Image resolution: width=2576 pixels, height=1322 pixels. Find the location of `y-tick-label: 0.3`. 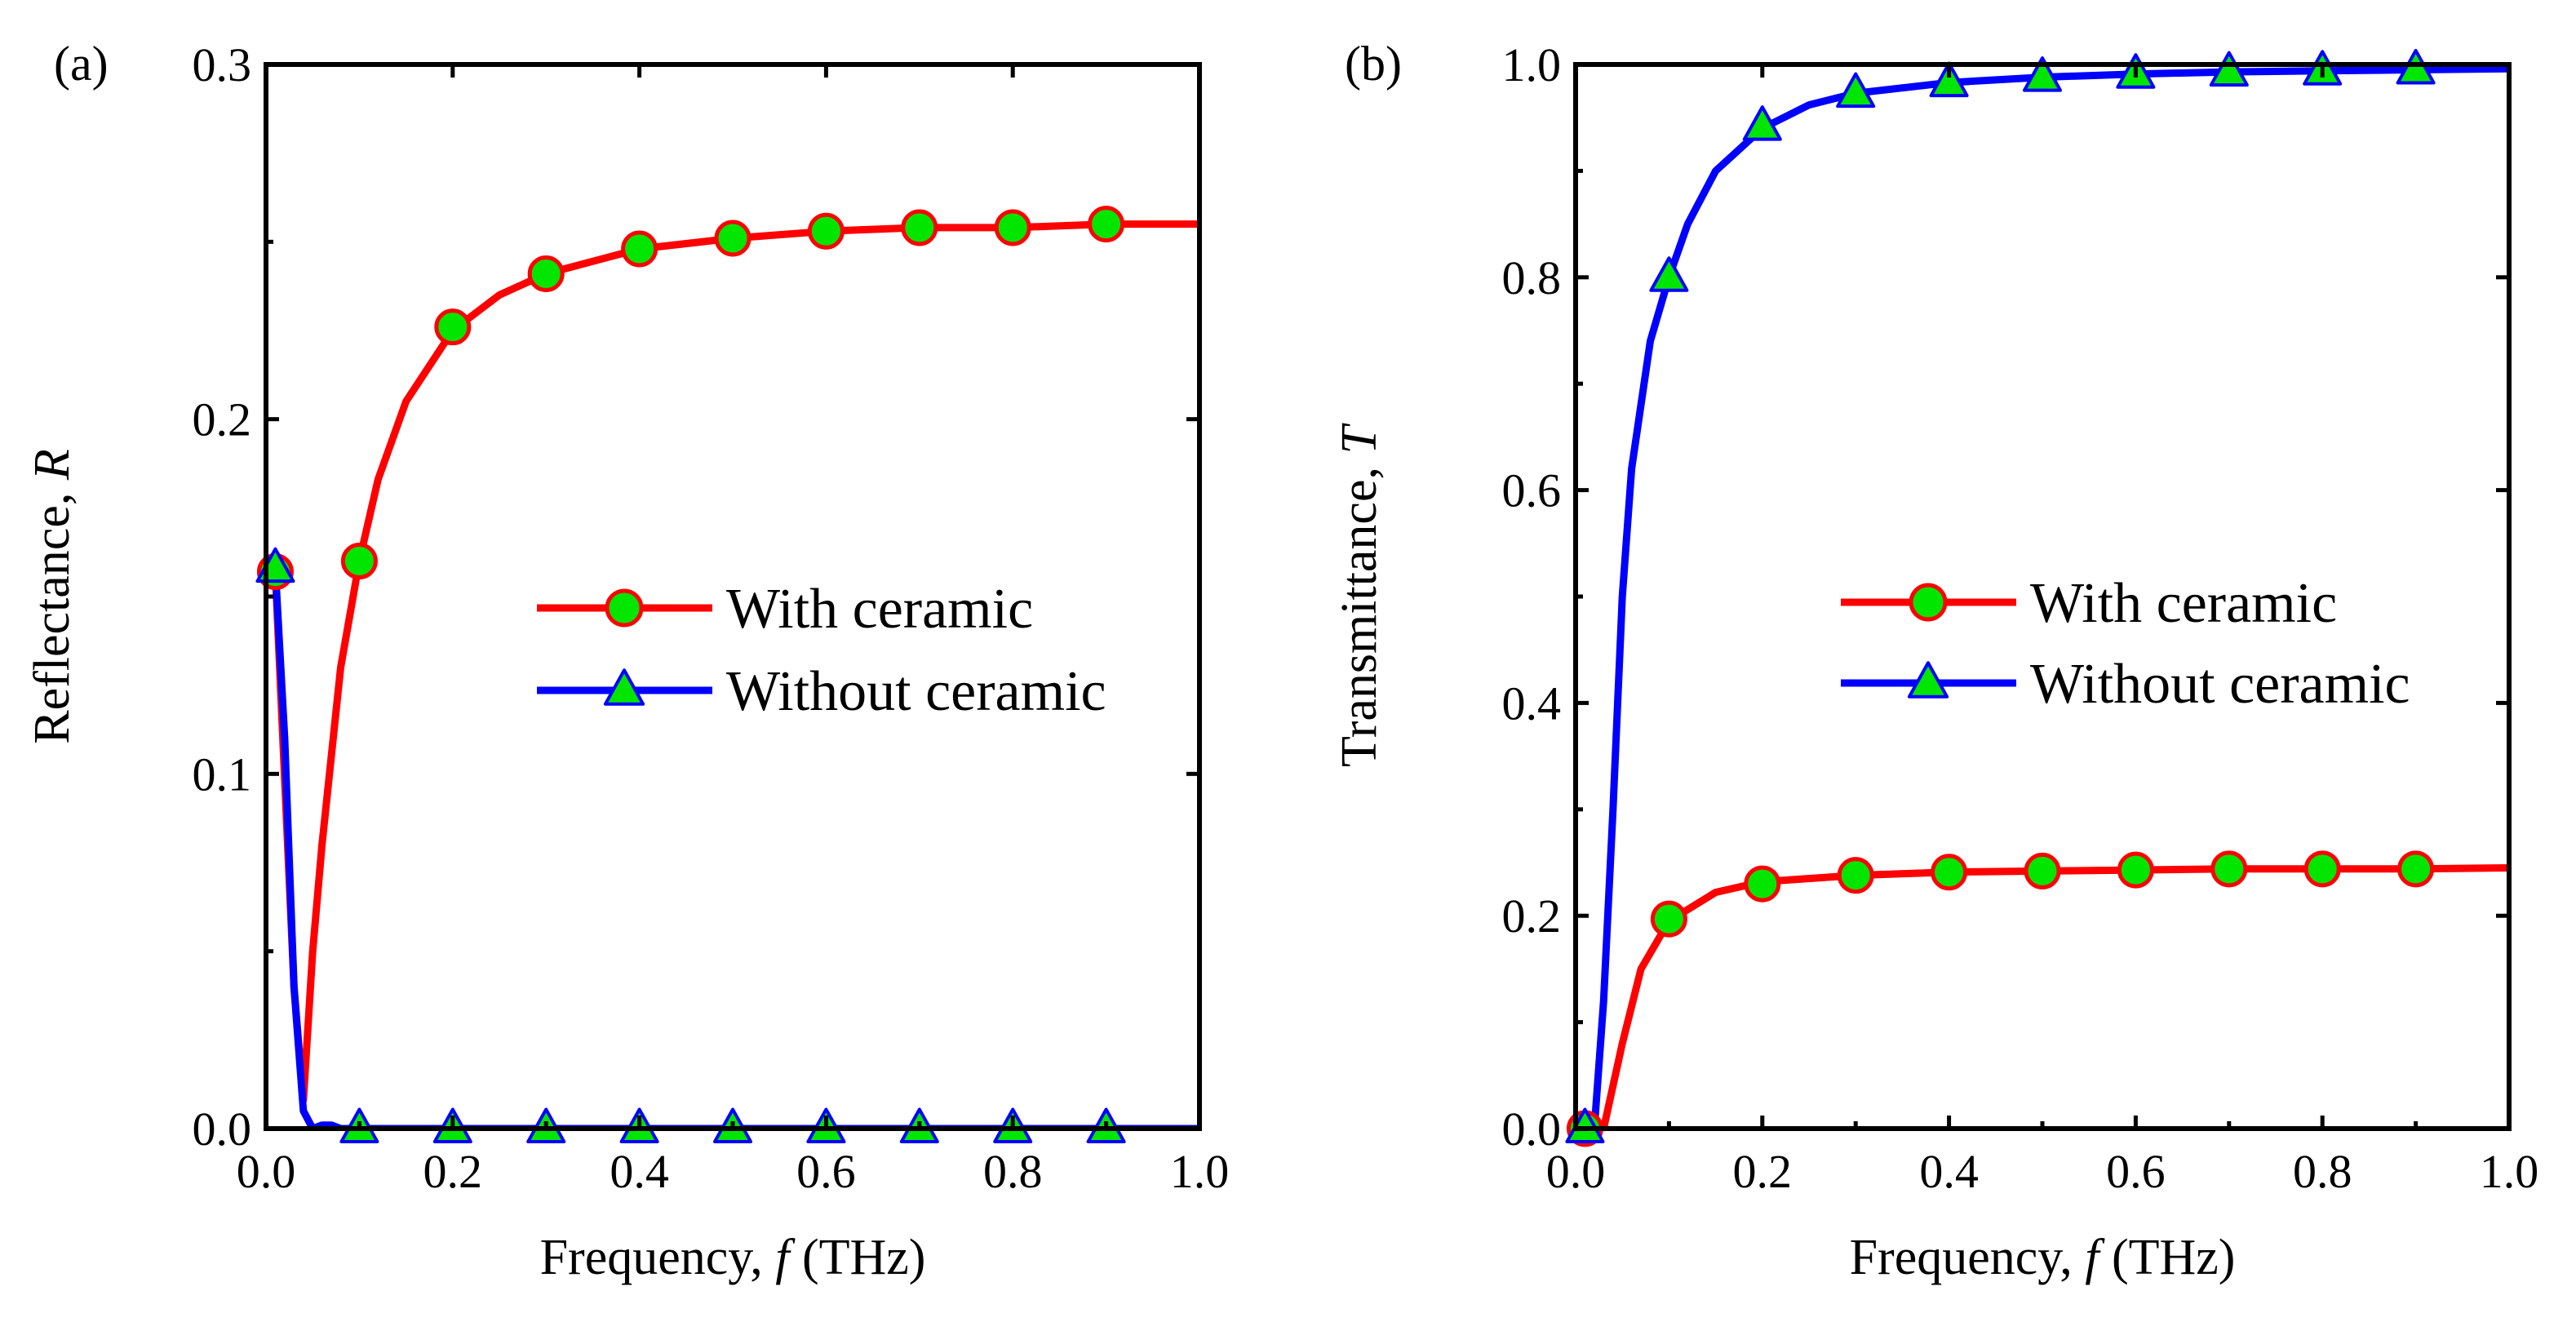

y-tick-label: 0.3 is located at coordinates (222, 64).